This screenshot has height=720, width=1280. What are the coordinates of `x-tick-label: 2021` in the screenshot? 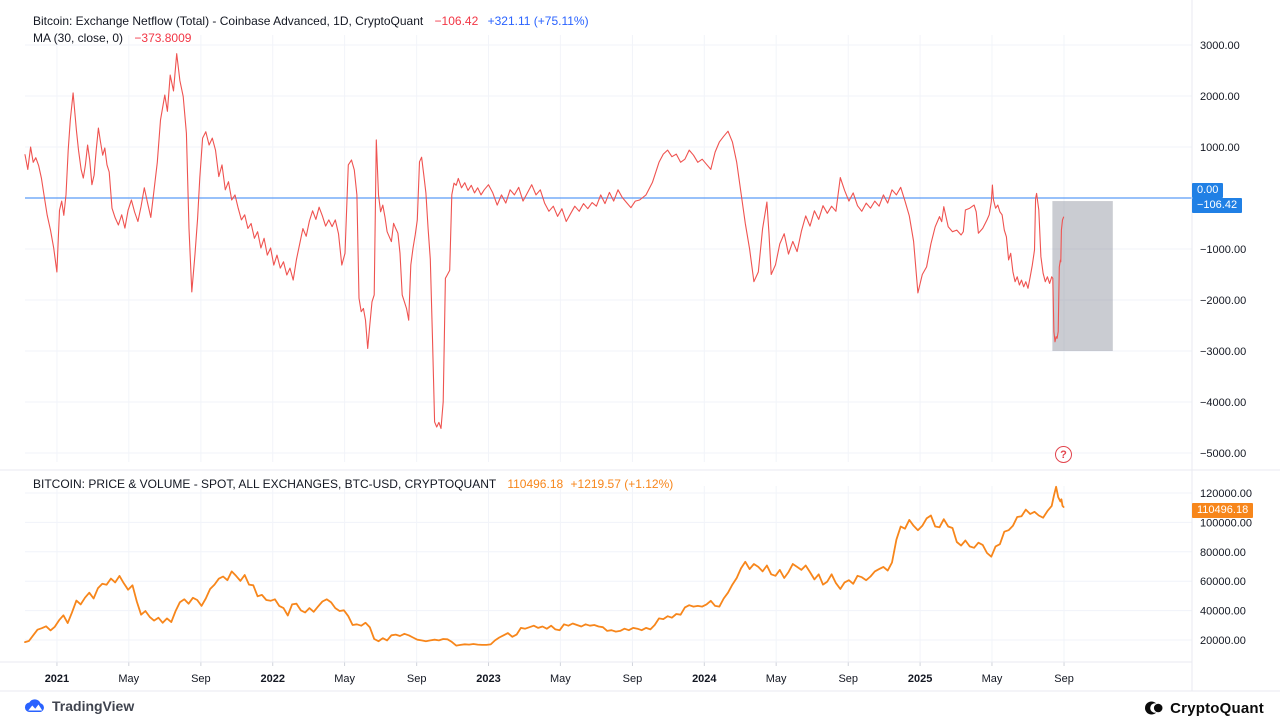 It's located at (57, 679).